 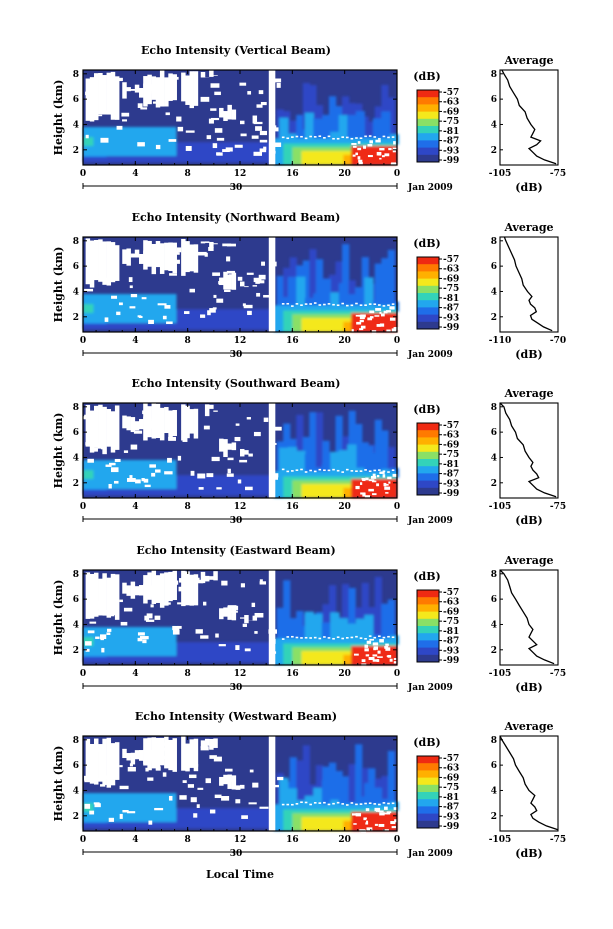 What do you see at coordinates (188, 840) in the screenshot?
I see `x-tick-label: 8` at bounding box center [188, 840].